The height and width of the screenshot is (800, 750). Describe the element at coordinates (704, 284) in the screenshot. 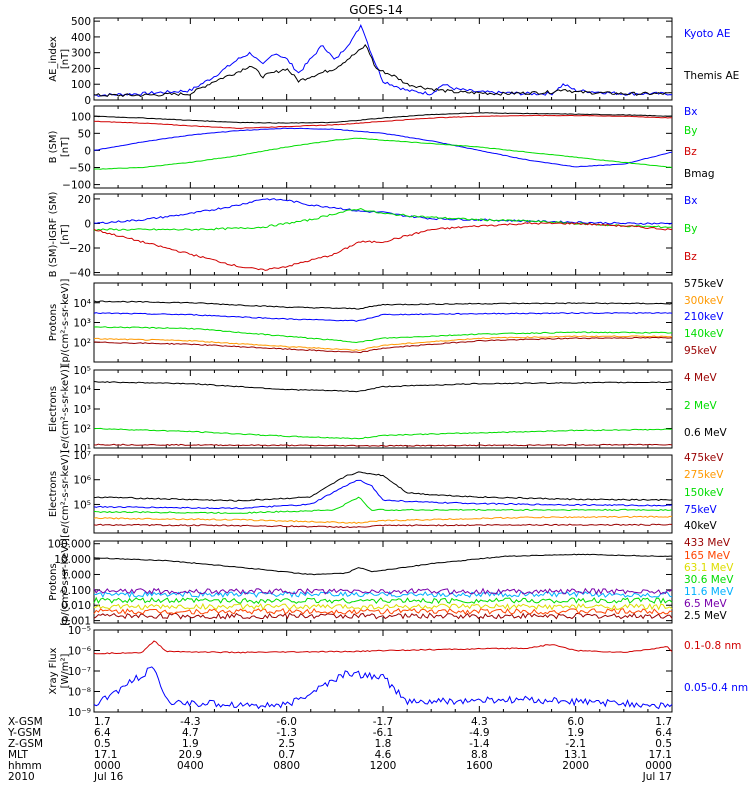

I see `legend-label: 575keV` at that location.